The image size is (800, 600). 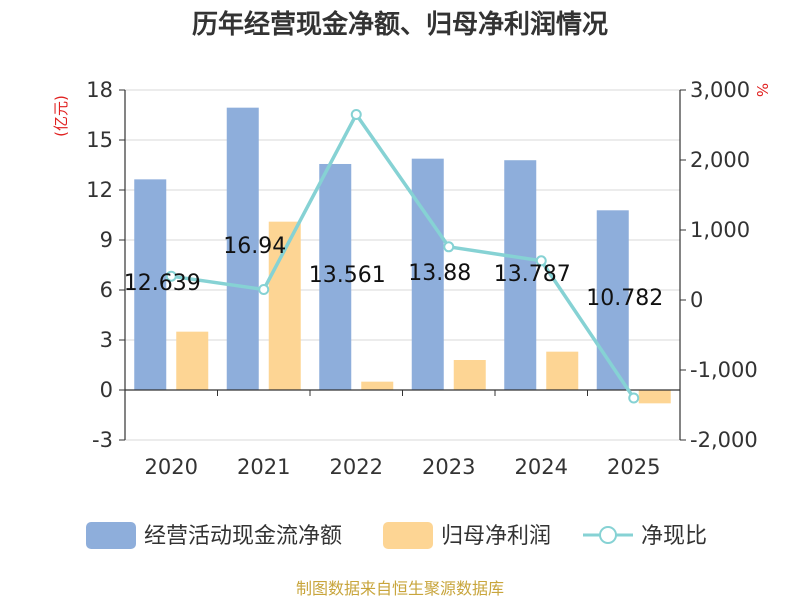 What do you see at coordinates (162, 283) in the screenshot?
I see `data-label: 12.639` at bounding box center [162, 283].